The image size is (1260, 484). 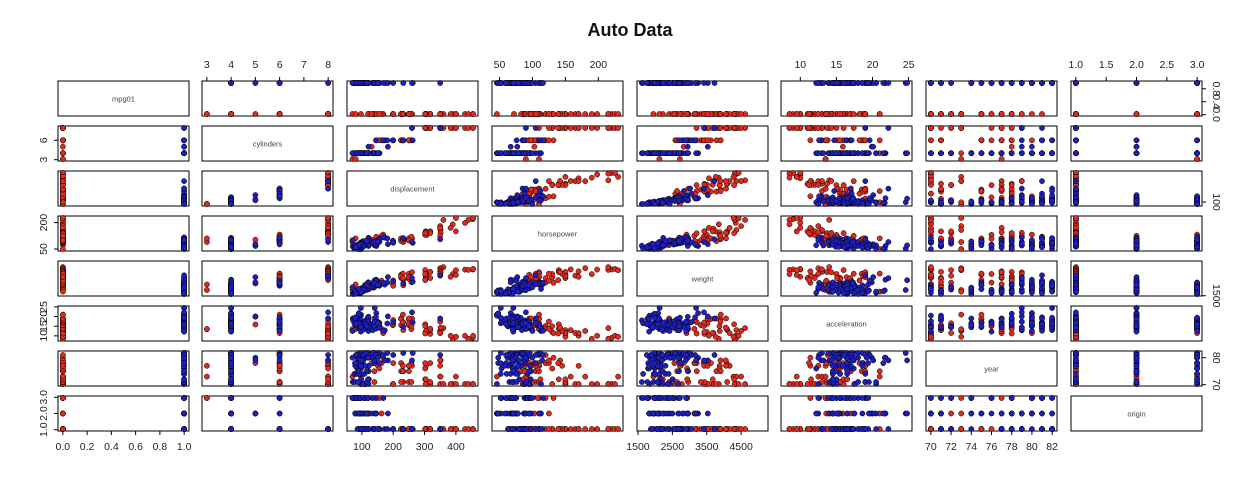 What do you see at coordinates (268, 144) in the screenshot?
I see `variable-label-cylinders: cylinders` at bounding box center [268, 144].